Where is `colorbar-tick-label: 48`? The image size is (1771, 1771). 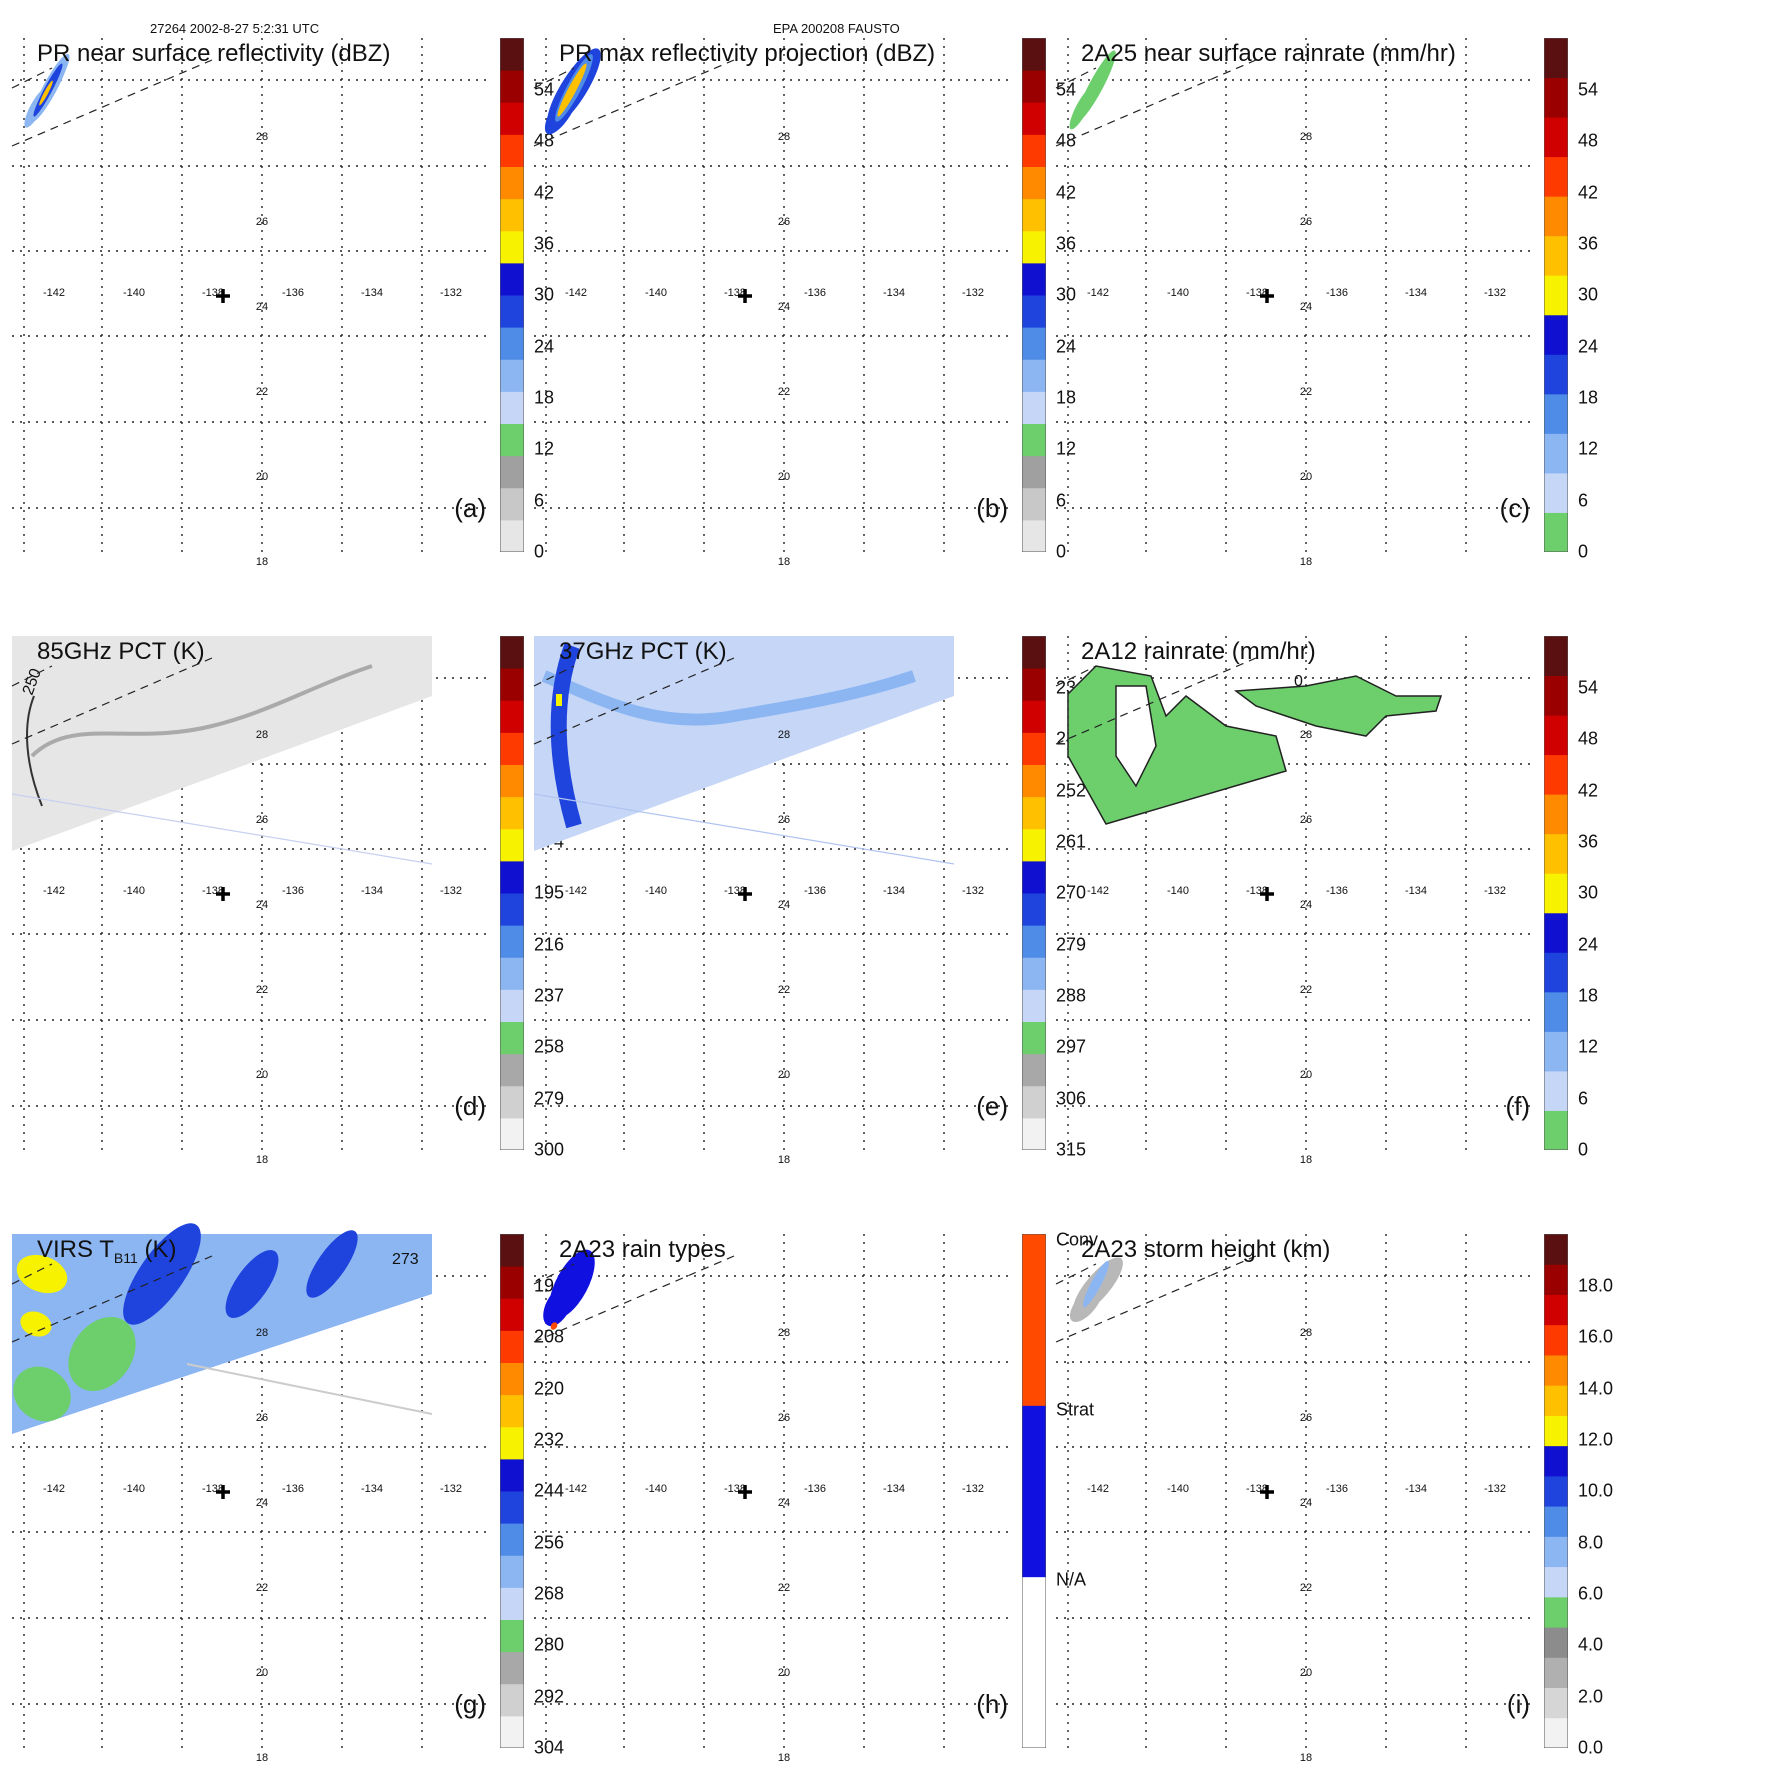 colorbar-tick-label: 48 is located at coordinates (1588, 140).